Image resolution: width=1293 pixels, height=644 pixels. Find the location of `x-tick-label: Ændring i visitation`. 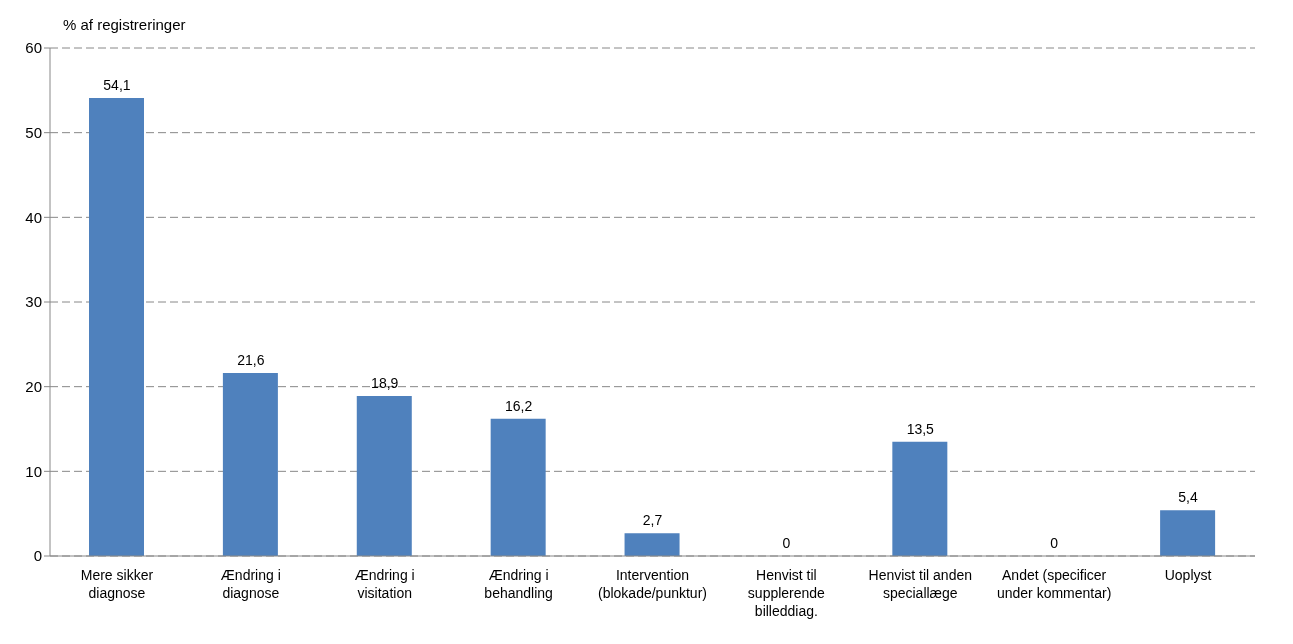

x-tick-label: Ændring i visitation is located at coordinates (384, 584).